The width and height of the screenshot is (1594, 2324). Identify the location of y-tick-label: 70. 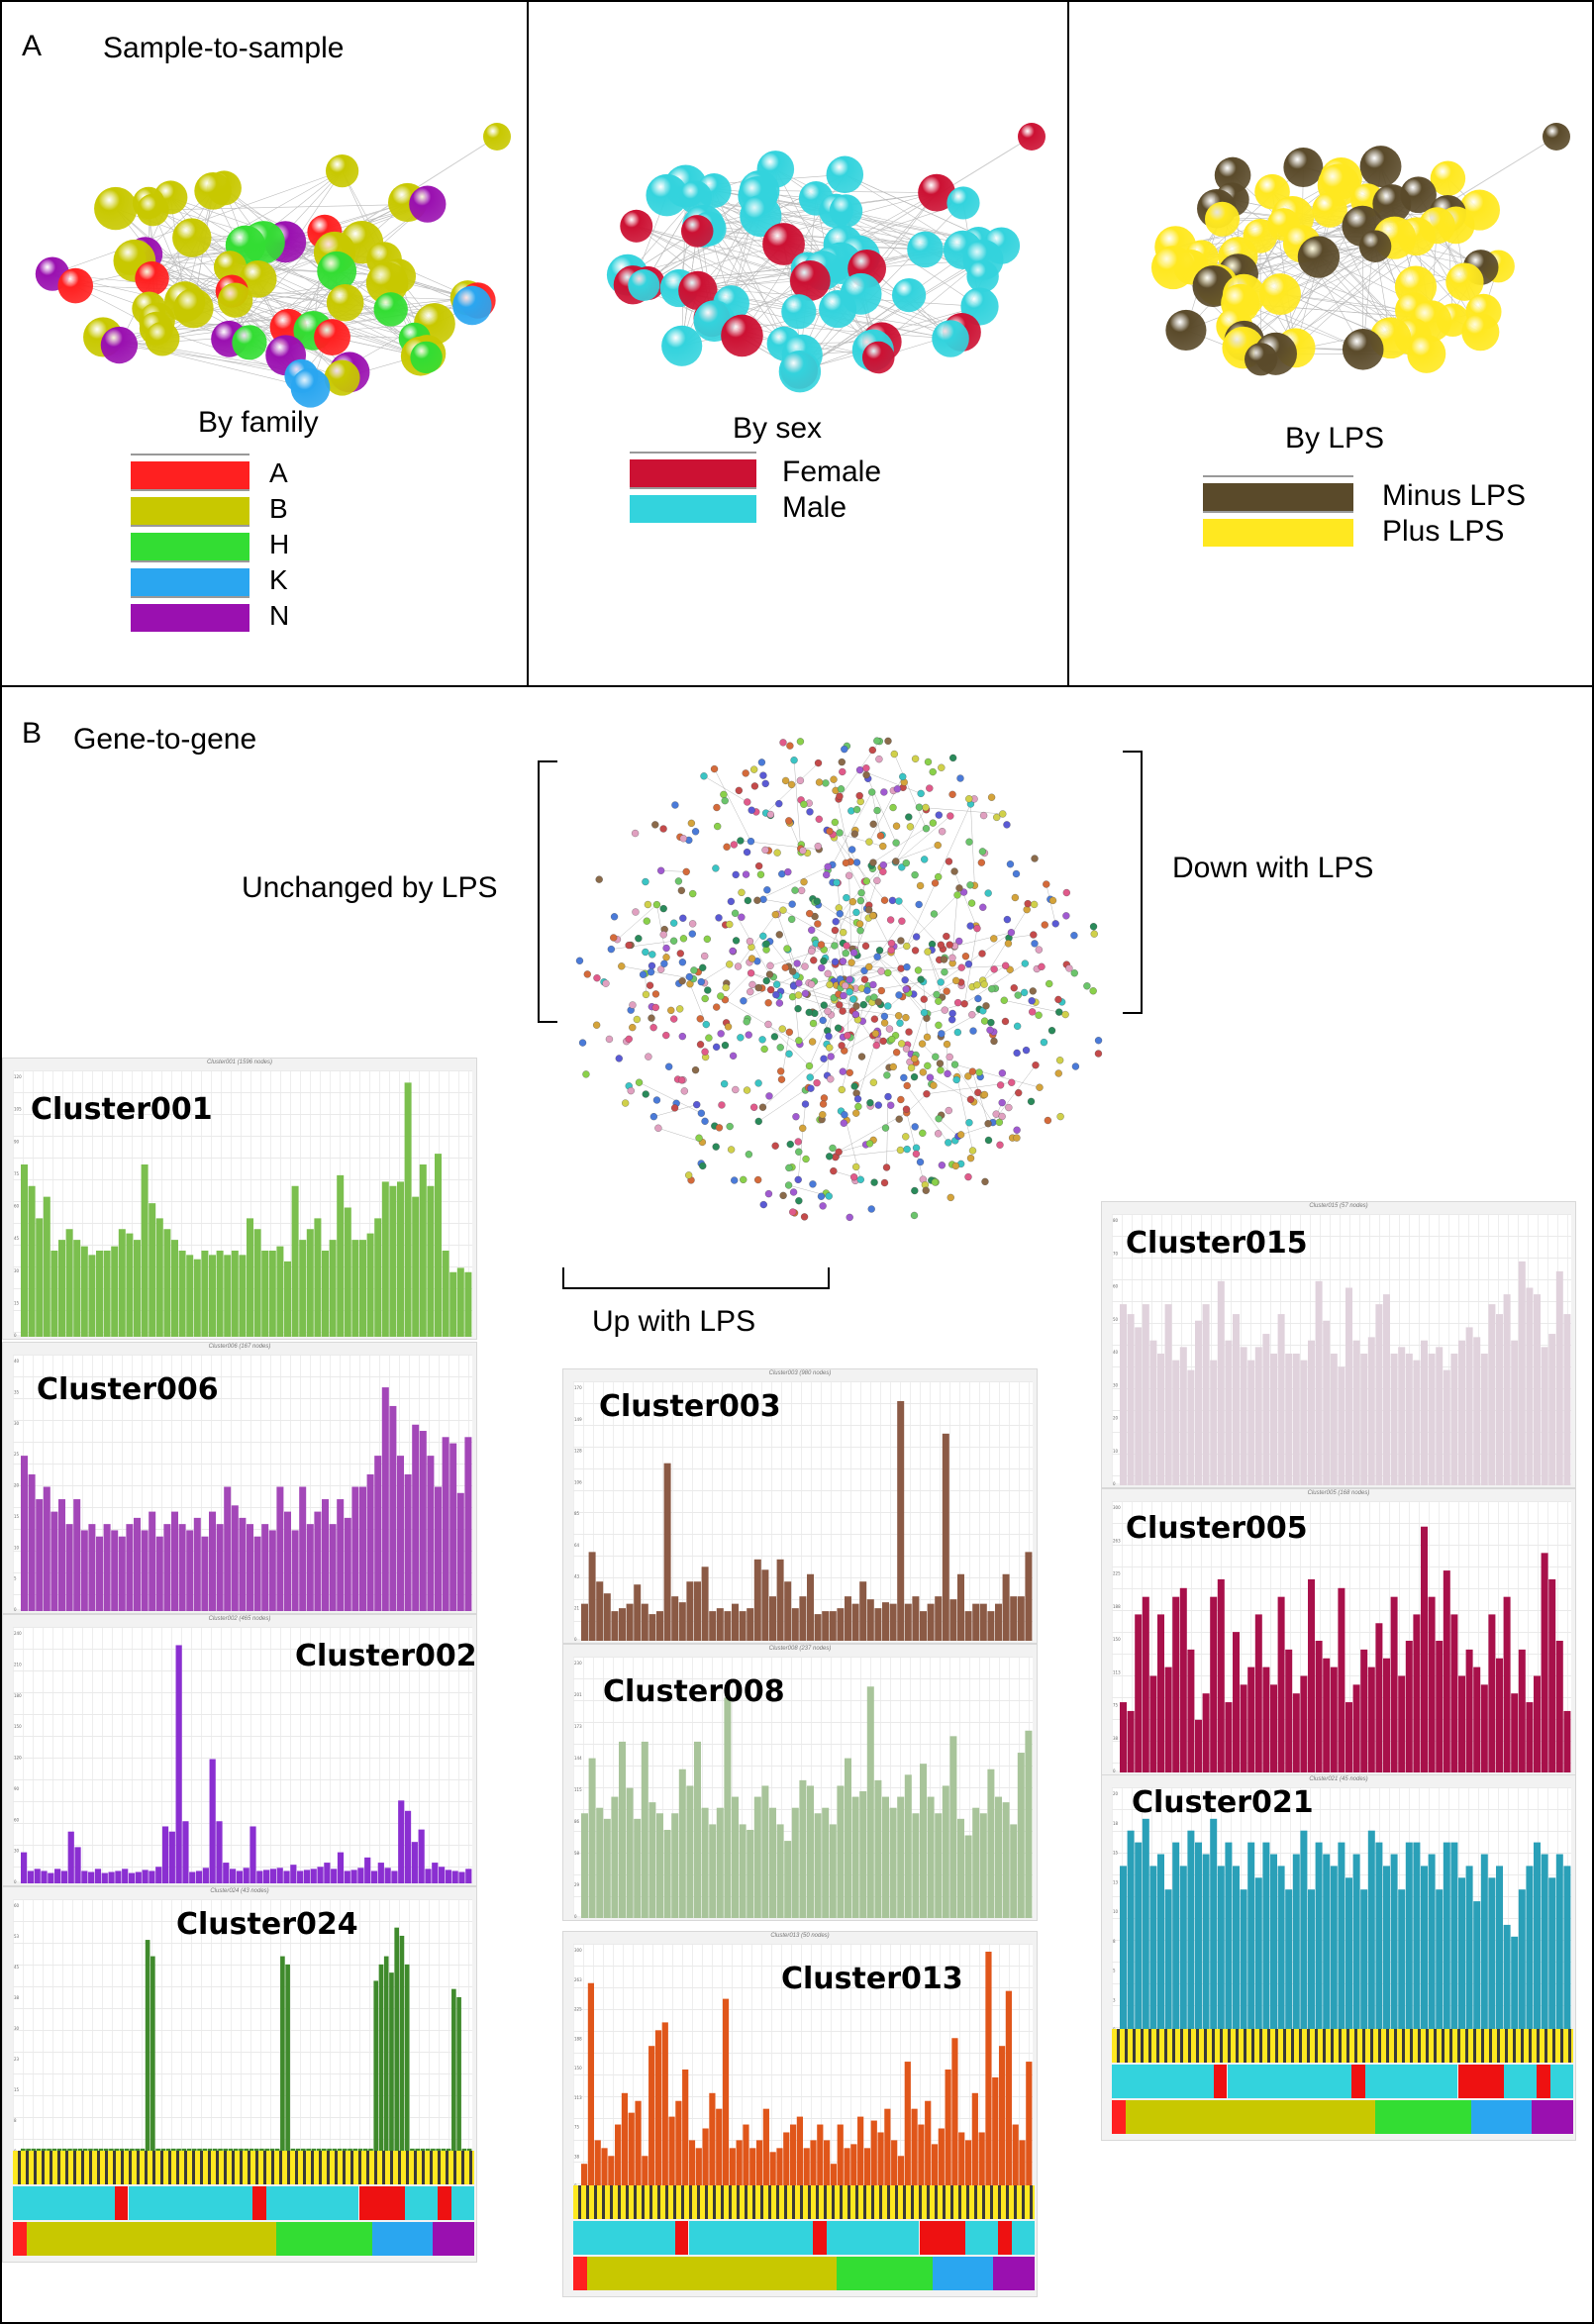
(1116, 1253).